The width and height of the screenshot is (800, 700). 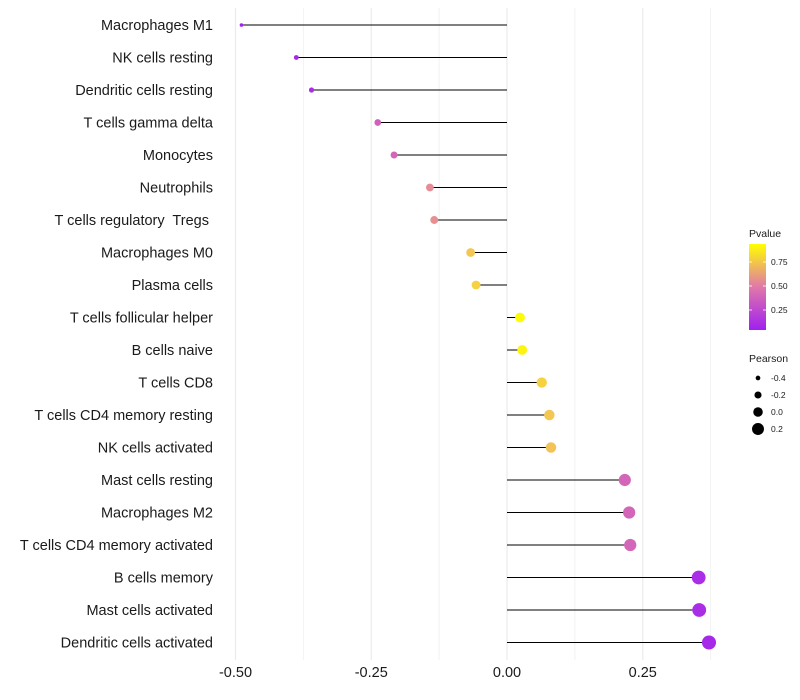 I want to click on y-axis-label: Macrophages M2, so click(x=157, y=514).